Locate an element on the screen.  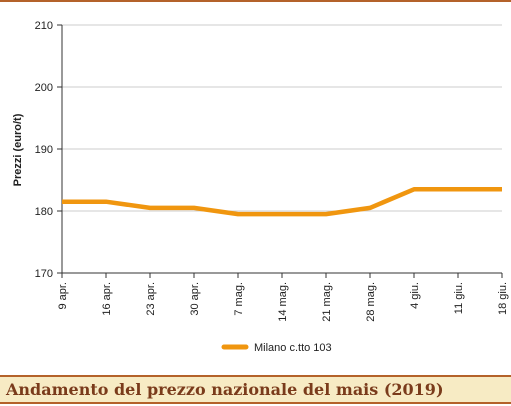
x-tick-label: 21 mag. is located at coordinates (327, 302).